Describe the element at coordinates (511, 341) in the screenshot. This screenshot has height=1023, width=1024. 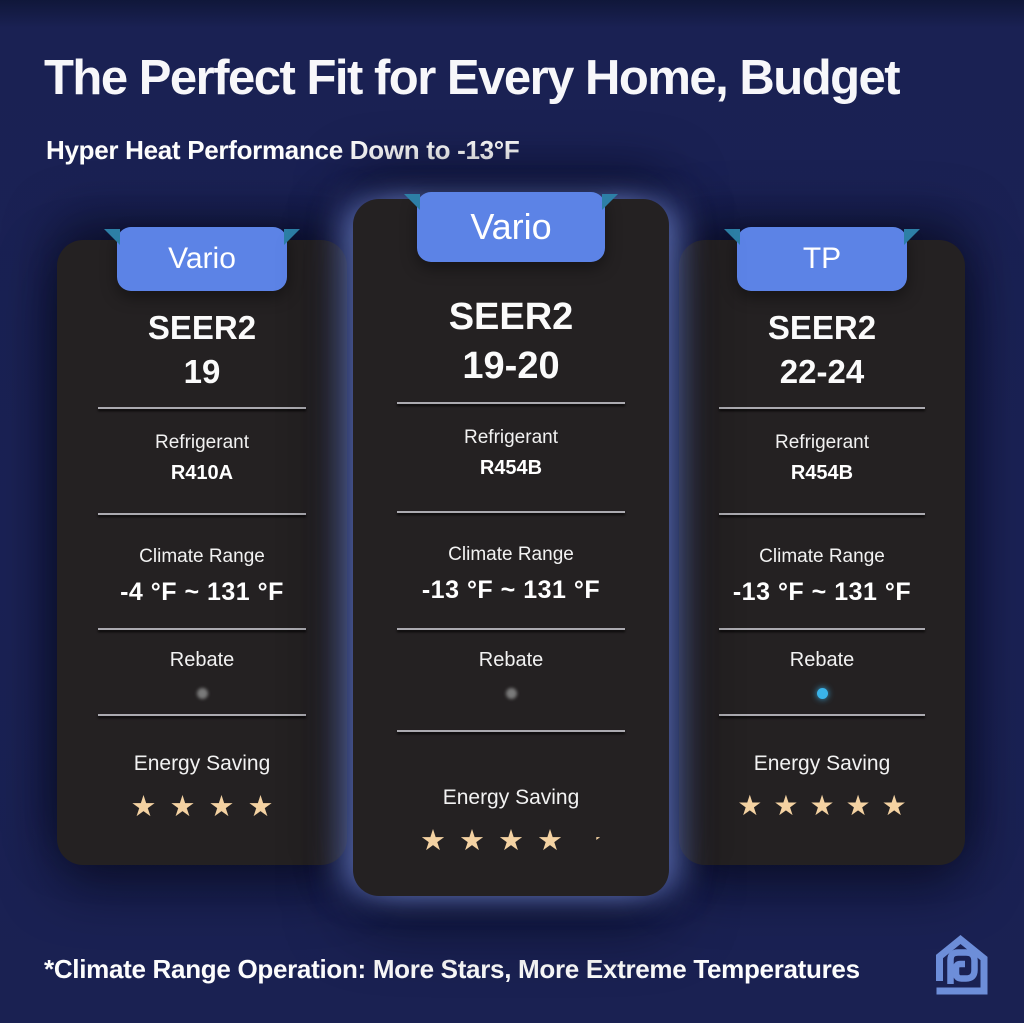
I see `seer-rating: SEER2 19-20` at that location.